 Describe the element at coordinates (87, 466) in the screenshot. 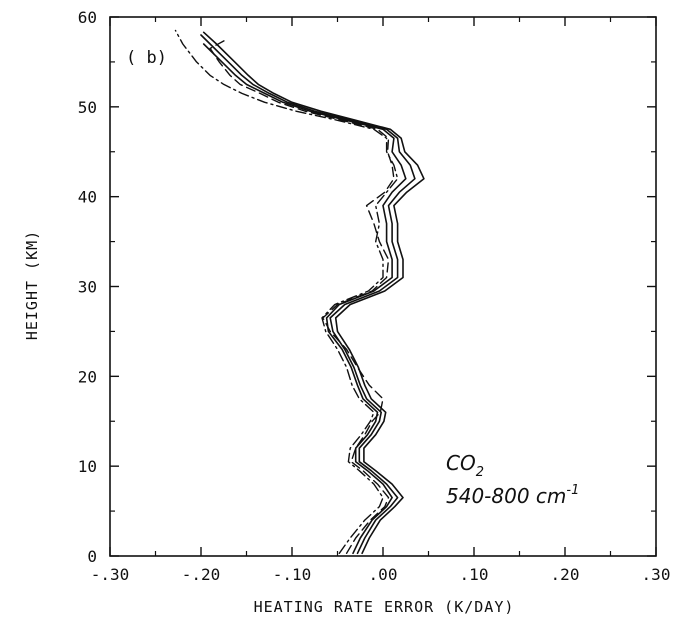

I see `y-tick-label: 10` at that location.